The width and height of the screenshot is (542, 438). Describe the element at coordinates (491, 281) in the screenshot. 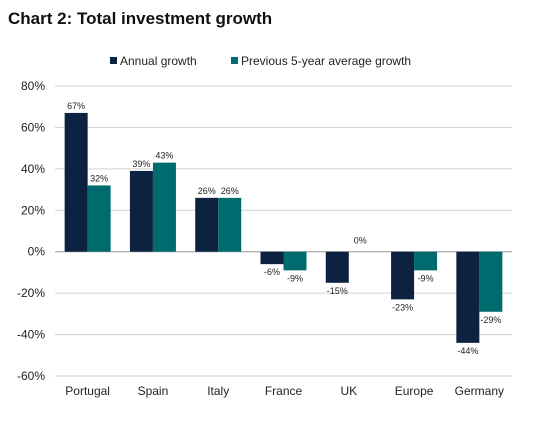

I see `bar-five-year-germany` at that location.